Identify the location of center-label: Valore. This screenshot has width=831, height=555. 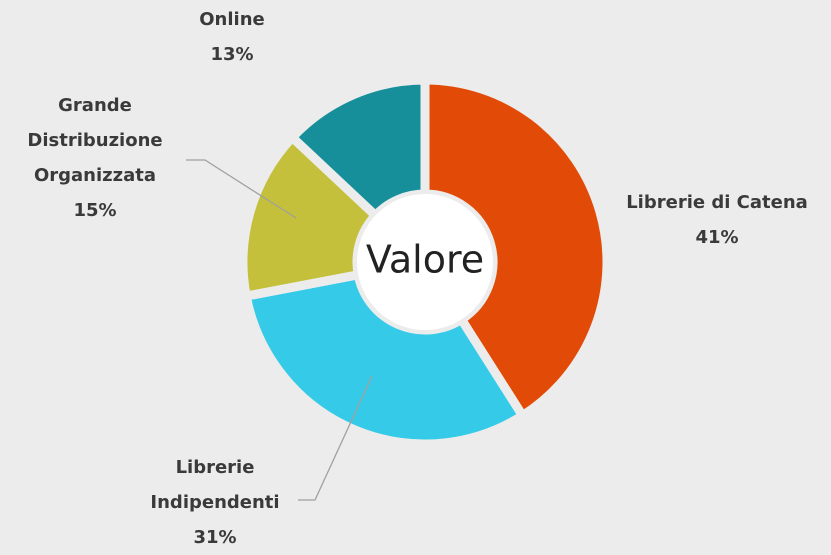
(425, 260).